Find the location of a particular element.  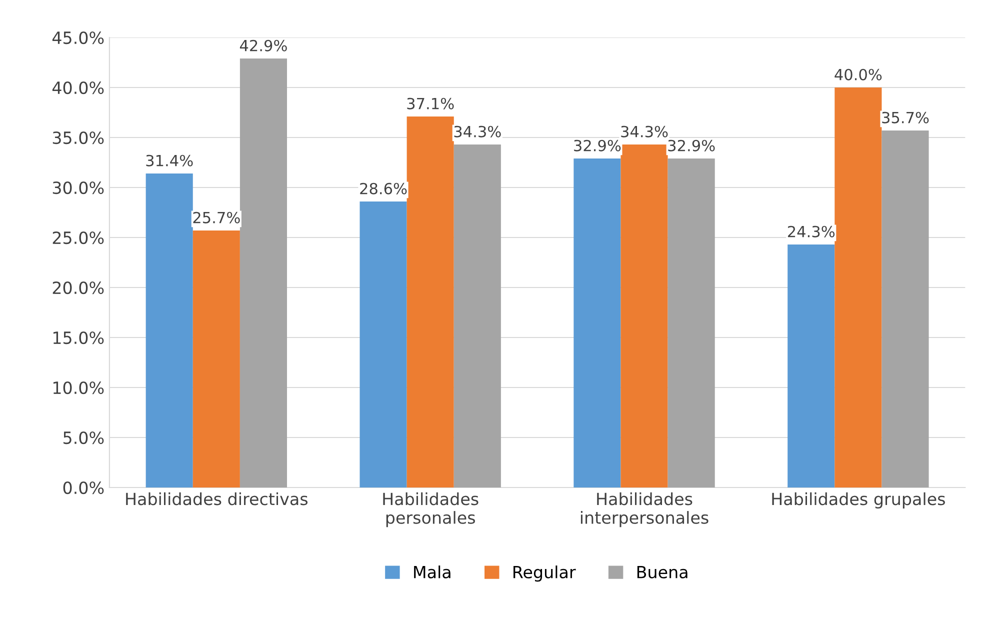

data-label: 35.7% is located at coordinates (905, 118).